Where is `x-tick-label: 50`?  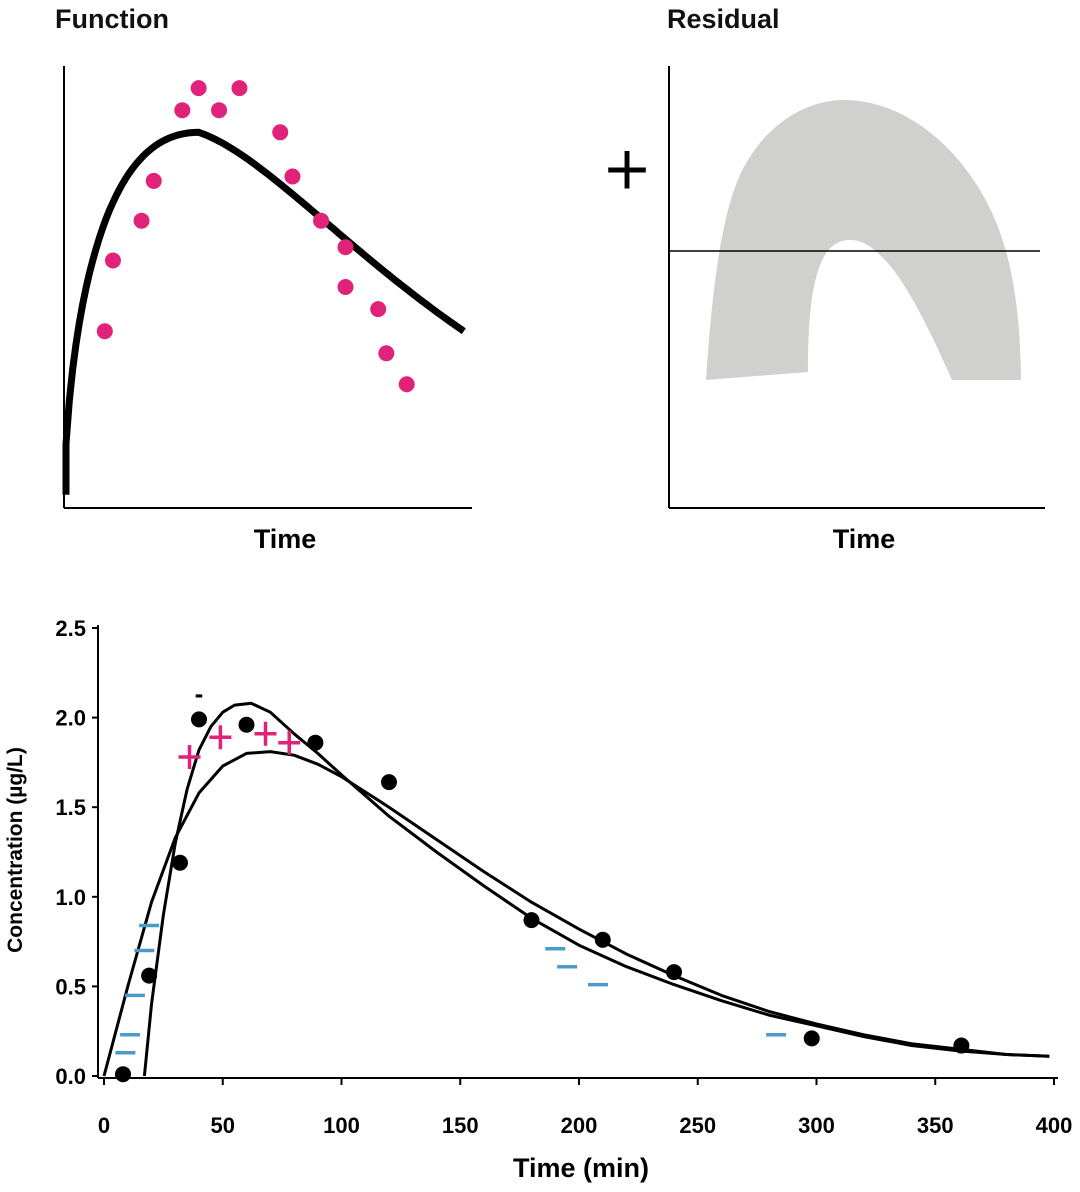 x-tick-label: 50 is located at coordinates (223, 1125).